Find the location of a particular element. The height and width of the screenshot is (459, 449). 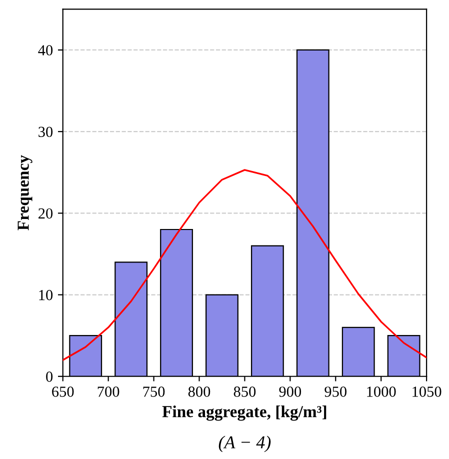

x-tick-label: 750 is located at coordinates (154, 391).